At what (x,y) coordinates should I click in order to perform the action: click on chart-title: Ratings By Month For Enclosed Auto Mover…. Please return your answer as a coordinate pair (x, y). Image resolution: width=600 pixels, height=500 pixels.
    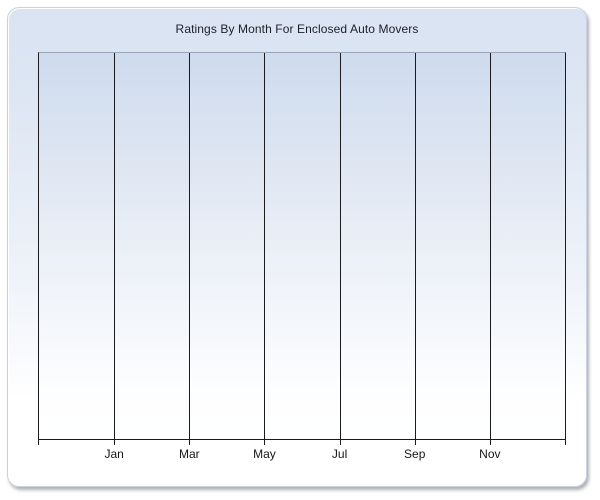
    Looking at the image, I should click on (297, 29).